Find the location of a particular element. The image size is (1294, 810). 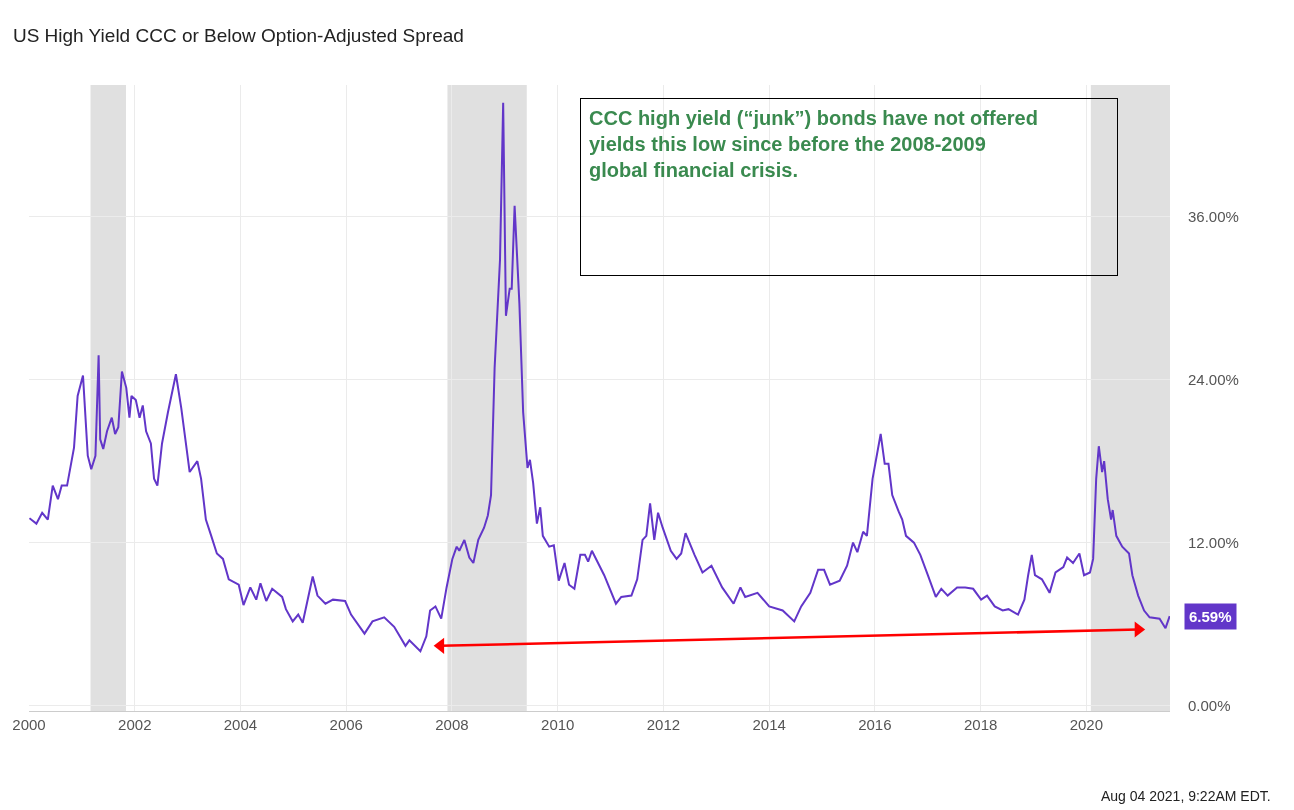

y-tick-label: 36.00% is located at coordinates (1213, 216).